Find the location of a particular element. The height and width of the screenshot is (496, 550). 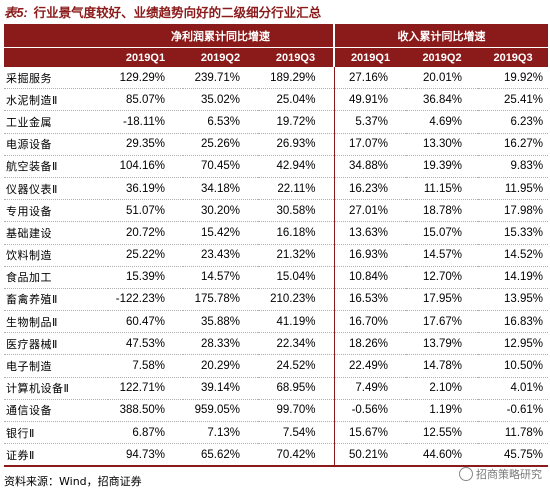

revenue-growth-cell: 15.67% is located at coordinates (370, 433).